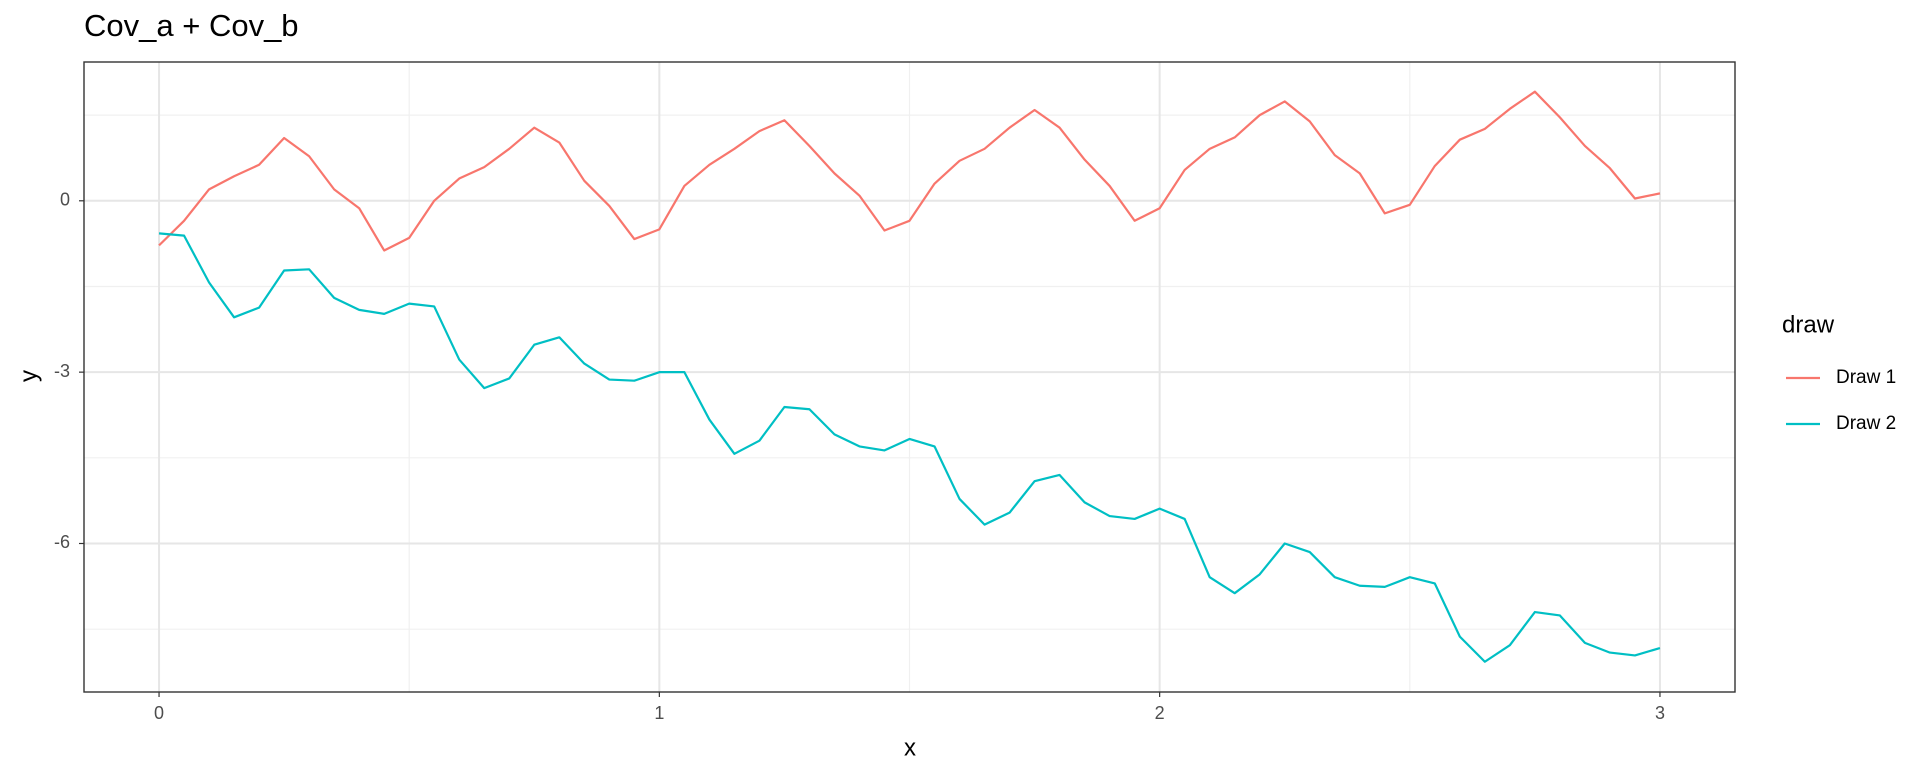 This screenshot has width=1920, height=768. What do you see at coordinates (659, 713) in the screenshot?
I see `x-tick-label: 1` at bounding box center [659, 713].